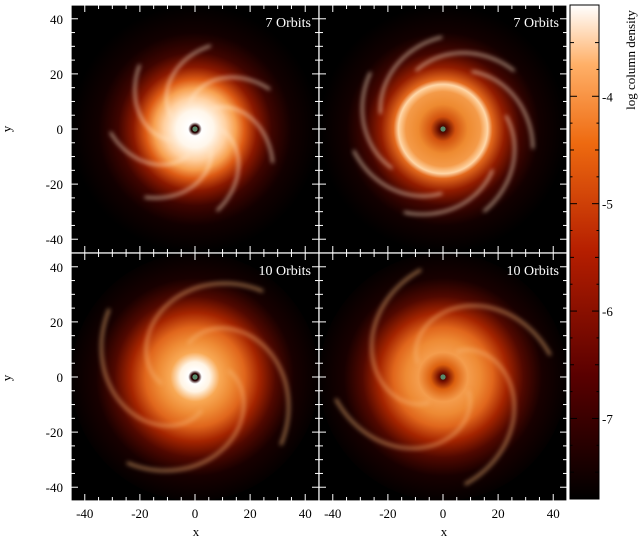  Describe the element at coordinates (607, 418) in the screenshot. I see `colorbar-tick-label: -7` at that location.